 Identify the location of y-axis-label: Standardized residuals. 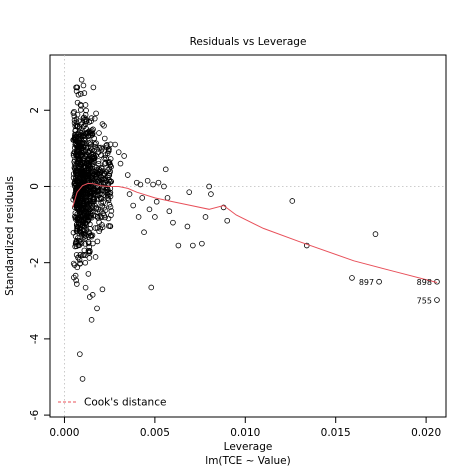
(10, 236).